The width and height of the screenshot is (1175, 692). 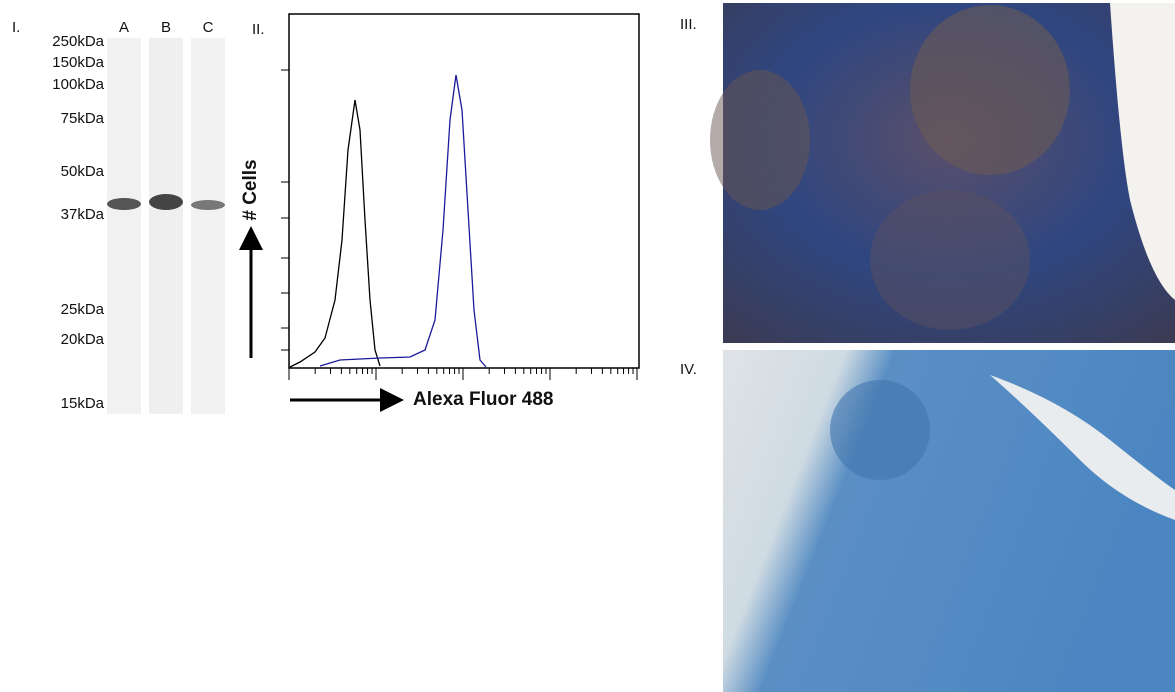 I want to click on x-axis-label: Alexa Fluor 488, so click(x=483, y=399).